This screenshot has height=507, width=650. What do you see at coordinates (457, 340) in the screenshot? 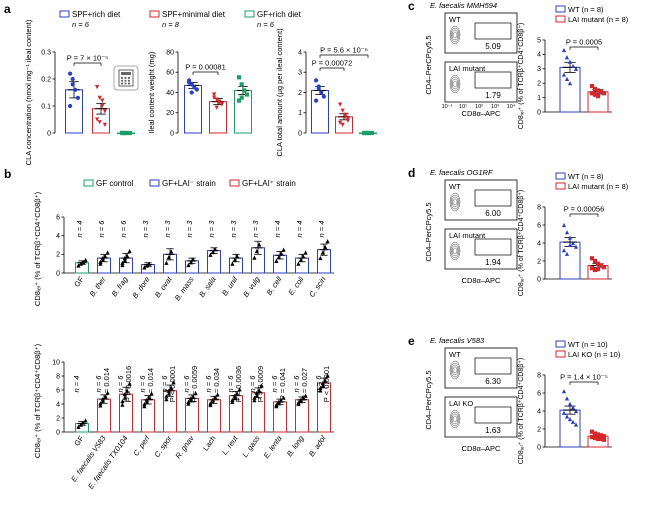
I see `panel-e-strain: E. faecalis V583` at bounding box center [457, 340].